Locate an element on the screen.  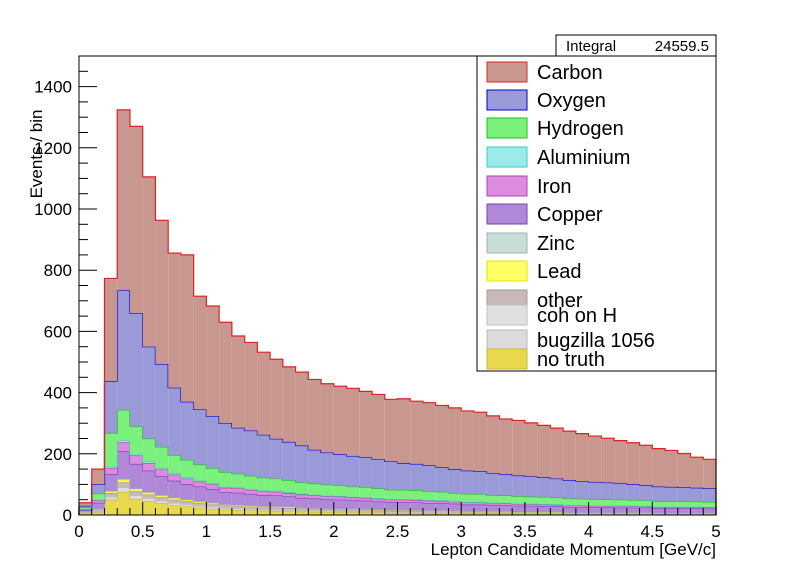
x-axis-label: Lepton Candidate Momentum [GeV/c] is located at coordinates (573, 549).